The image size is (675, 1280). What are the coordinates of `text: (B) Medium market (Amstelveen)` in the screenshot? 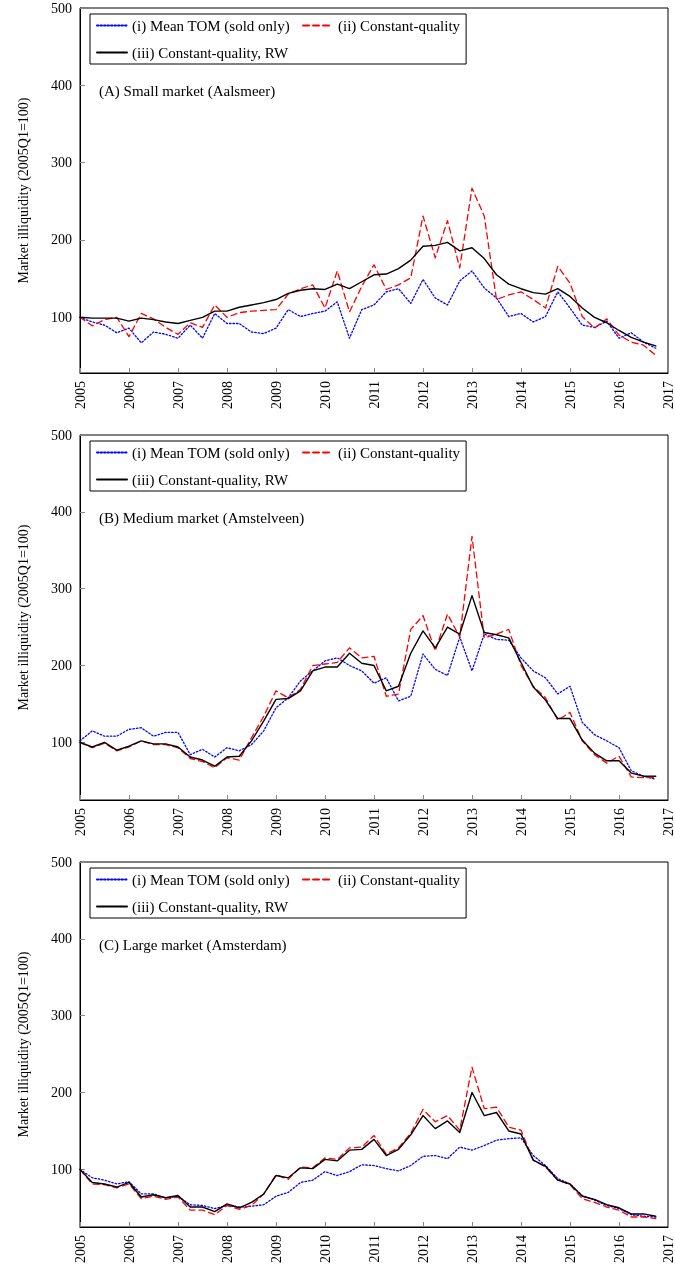 It's located at (202, 518).